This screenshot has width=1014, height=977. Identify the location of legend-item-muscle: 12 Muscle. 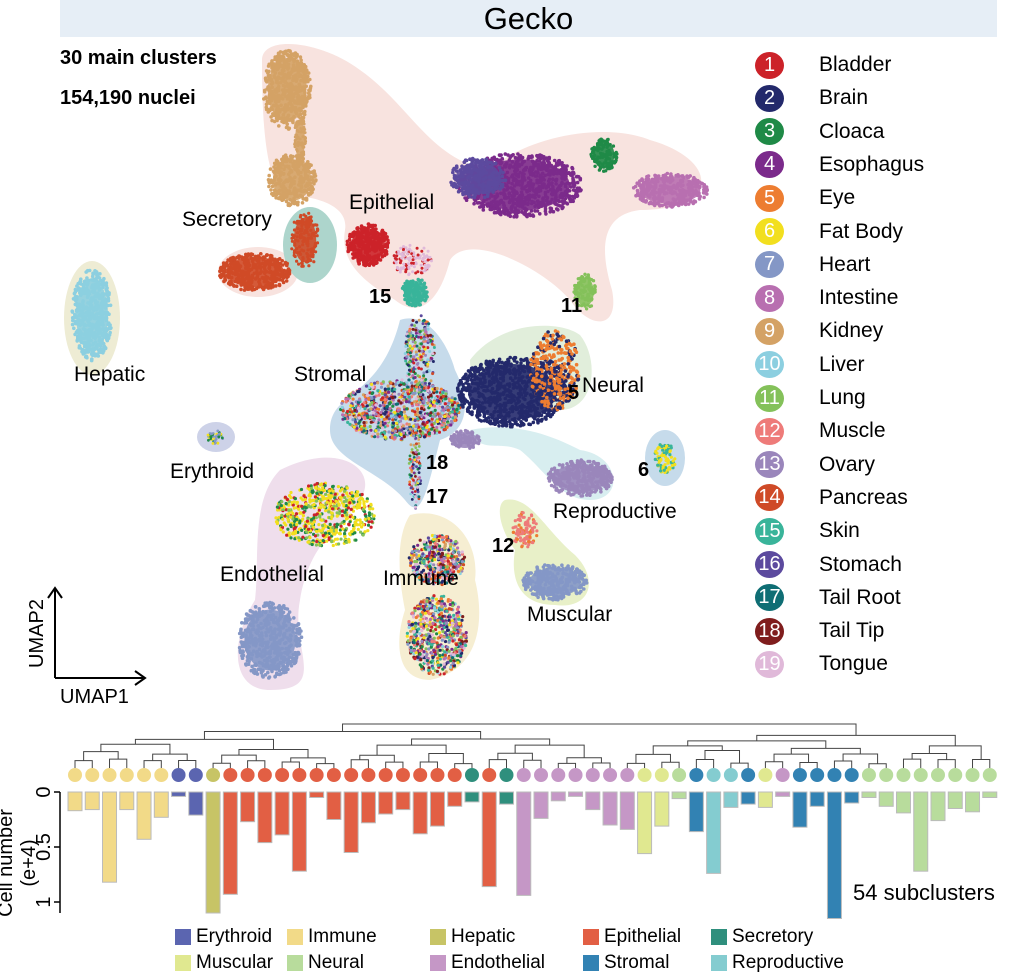
(820, 431).